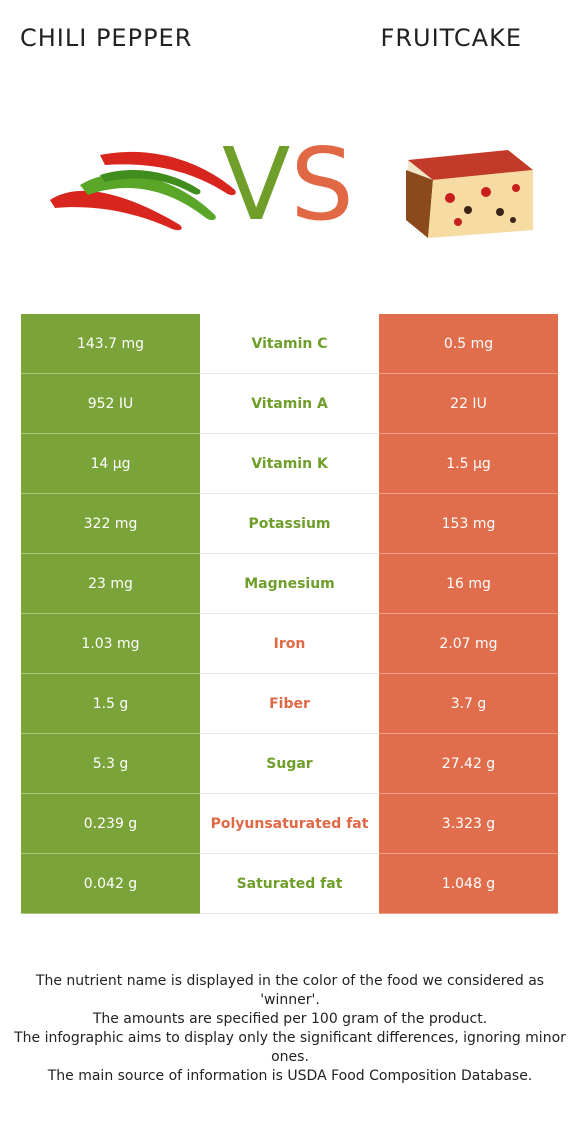 Image resolution: width=580 pixels, height=1144 pixels. Describe the element at coordinates (110, 584) in the screenshot. I see `left-food-value: 23 mg` at that location.